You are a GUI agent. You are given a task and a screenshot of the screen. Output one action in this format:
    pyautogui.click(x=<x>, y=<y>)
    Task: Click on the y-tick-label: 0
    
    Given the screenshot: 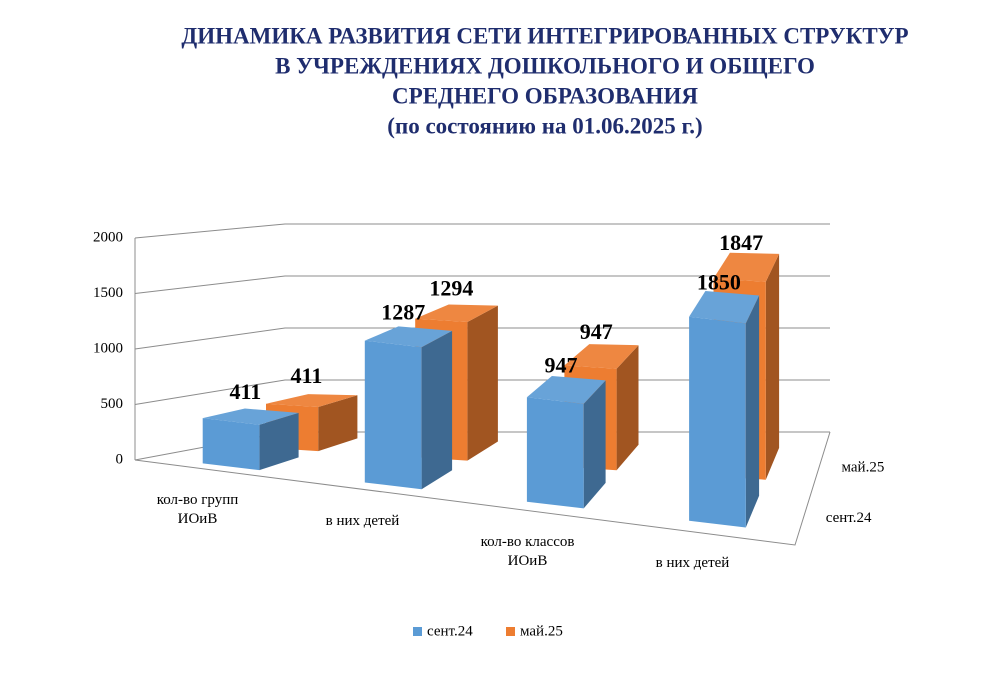 What is the action you would take?
    pyautogui.click(x=120, y=459)
    